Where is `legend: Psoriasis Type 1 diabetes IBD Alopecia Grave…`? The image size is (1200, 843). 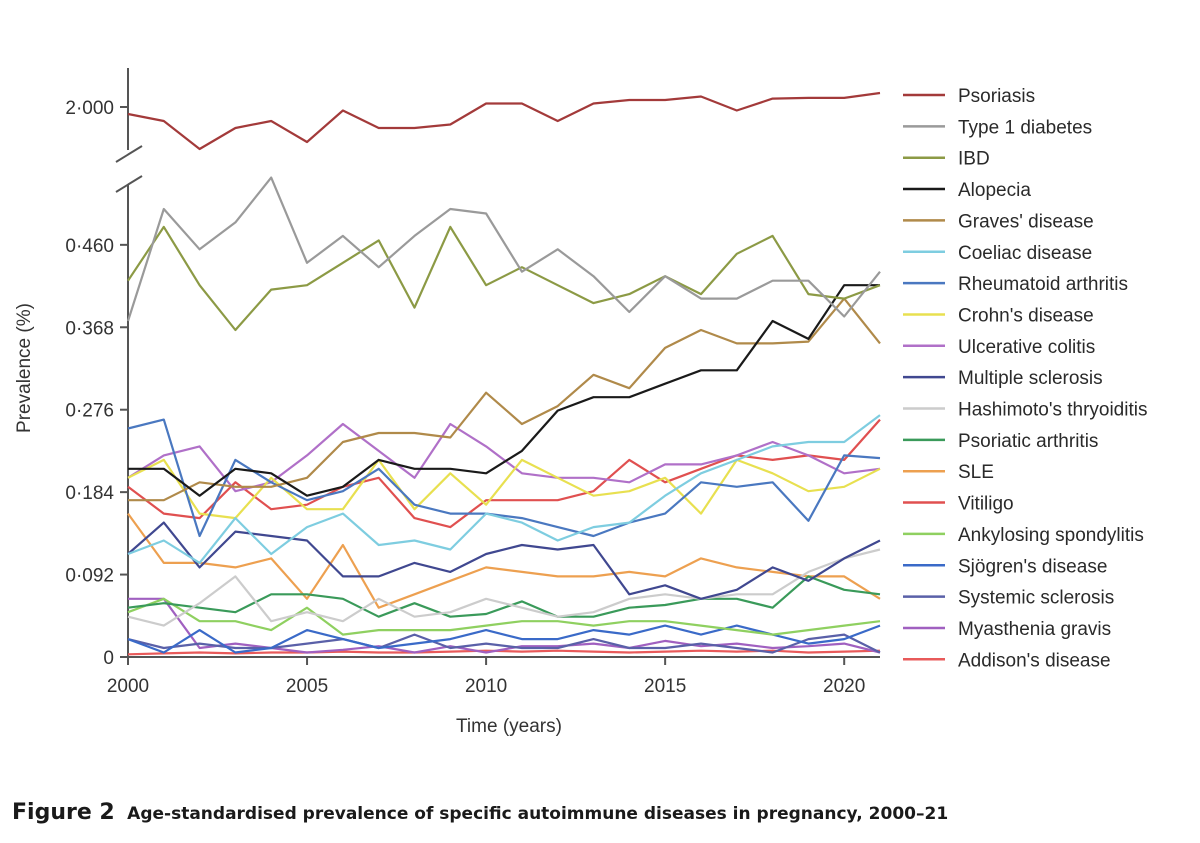
legend: Psoriasis Type 1 diabetes IBD Alopecia Grave… is located at coordinates (1025, 378).